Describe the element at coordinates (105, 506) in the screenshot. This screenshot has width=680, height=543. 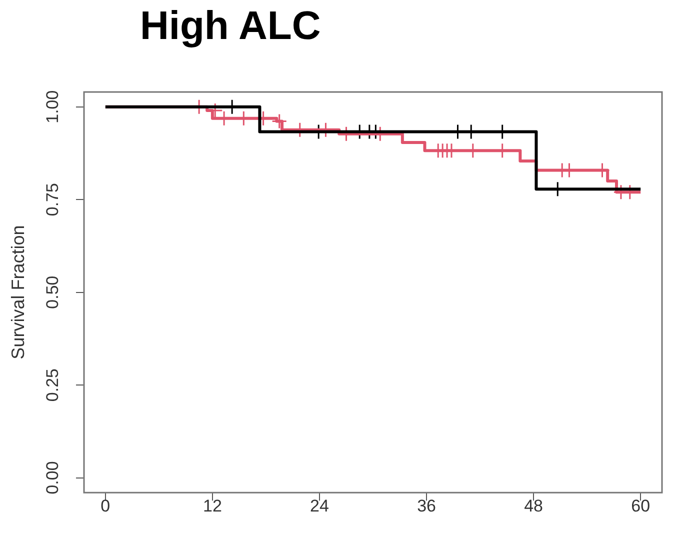
I see `x-tick-label: 0` at that location.